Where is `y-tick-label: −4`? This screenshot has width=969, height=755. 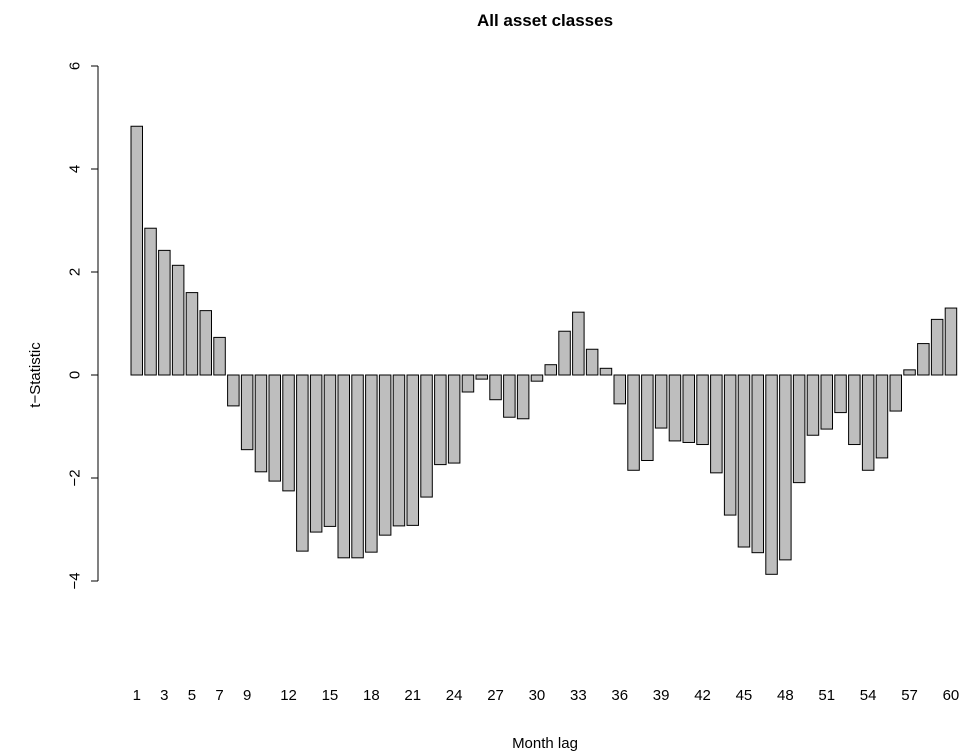
y-tick-label: −4 is located at coordinates (74, 580).